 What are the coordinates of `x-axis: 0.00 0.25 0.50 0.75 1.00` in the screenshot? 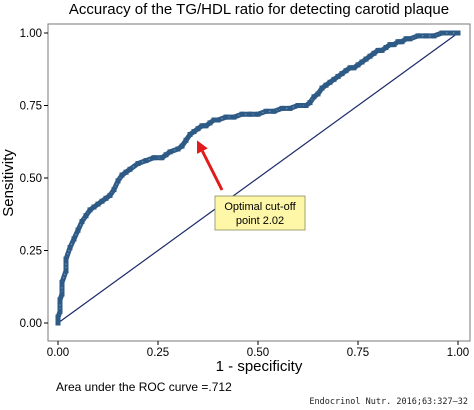 It's located at (258, 350).